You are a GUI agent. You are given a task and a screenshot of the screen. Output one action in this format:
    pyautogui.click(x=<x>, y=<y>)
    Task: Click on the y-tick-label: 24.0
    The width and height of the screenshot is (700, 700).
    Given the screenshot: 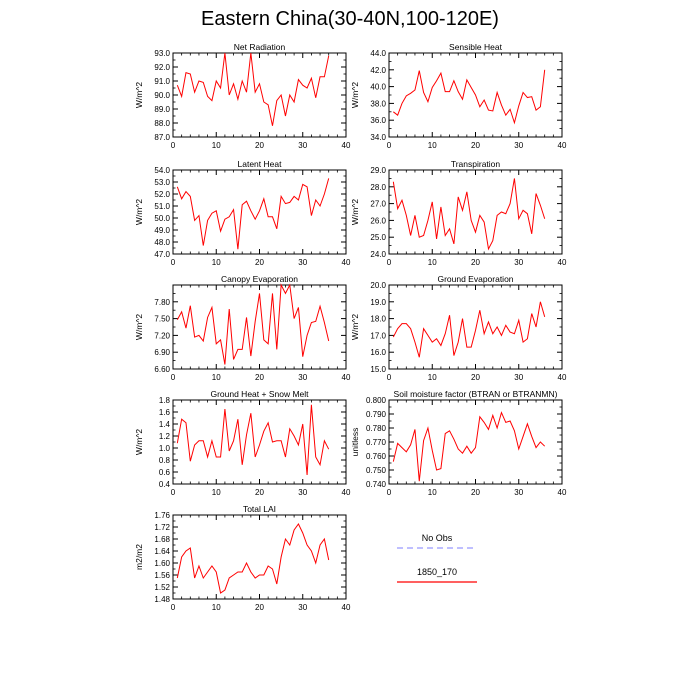 What is the action you would take?
    pyautogui.click(x=378, y=254)
    